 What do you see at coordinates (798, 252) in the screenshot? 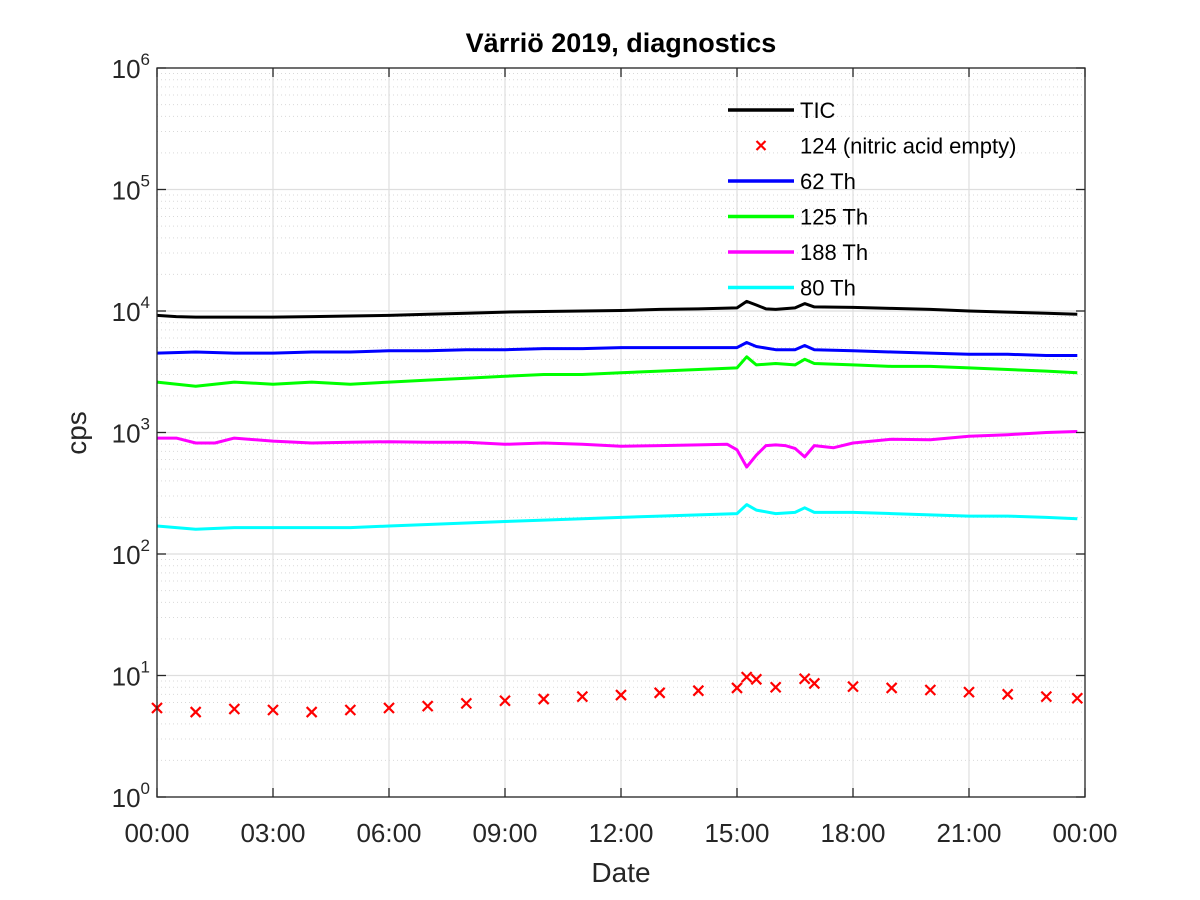
I see `legend-item-188: 188 Th` at bounding box center [798, 252].